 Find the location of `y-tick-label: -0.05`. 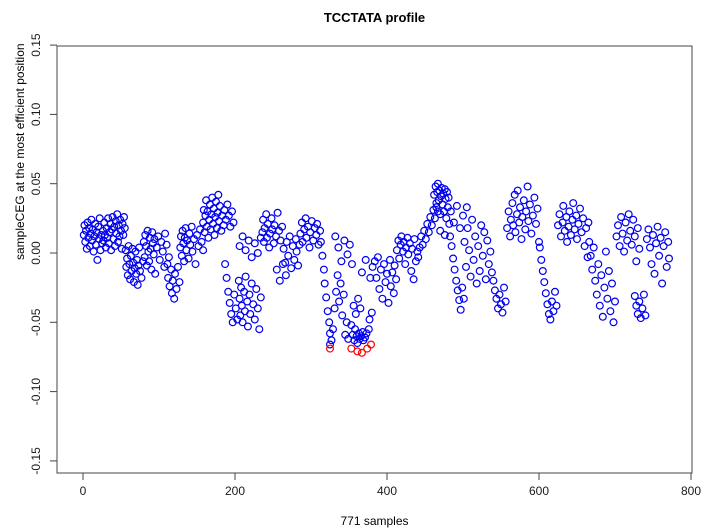

y-tick-label: -0.05 is located at coordinates (36, 322).